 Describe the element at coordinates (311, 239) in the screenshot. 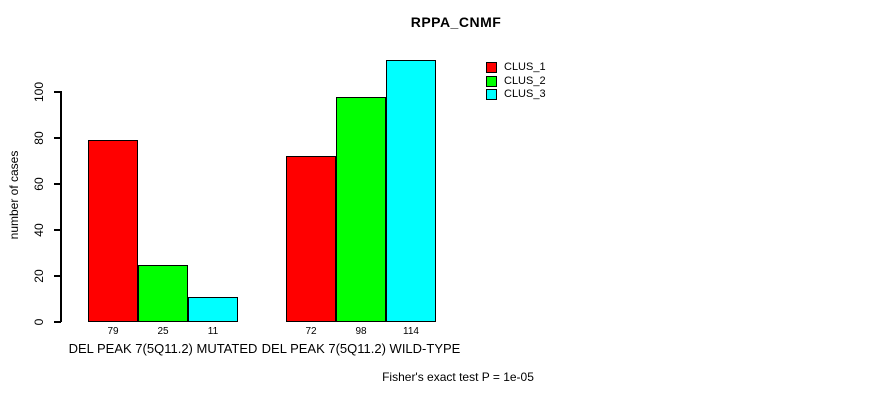

I see `bar-clus_1-group2` at that location.